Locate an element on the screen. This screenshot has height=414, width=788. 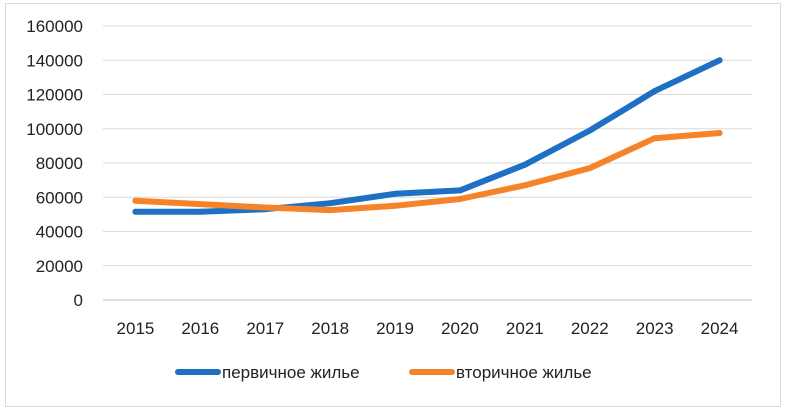
x-tick-label: 2019 is located at coordinates (395, 328).